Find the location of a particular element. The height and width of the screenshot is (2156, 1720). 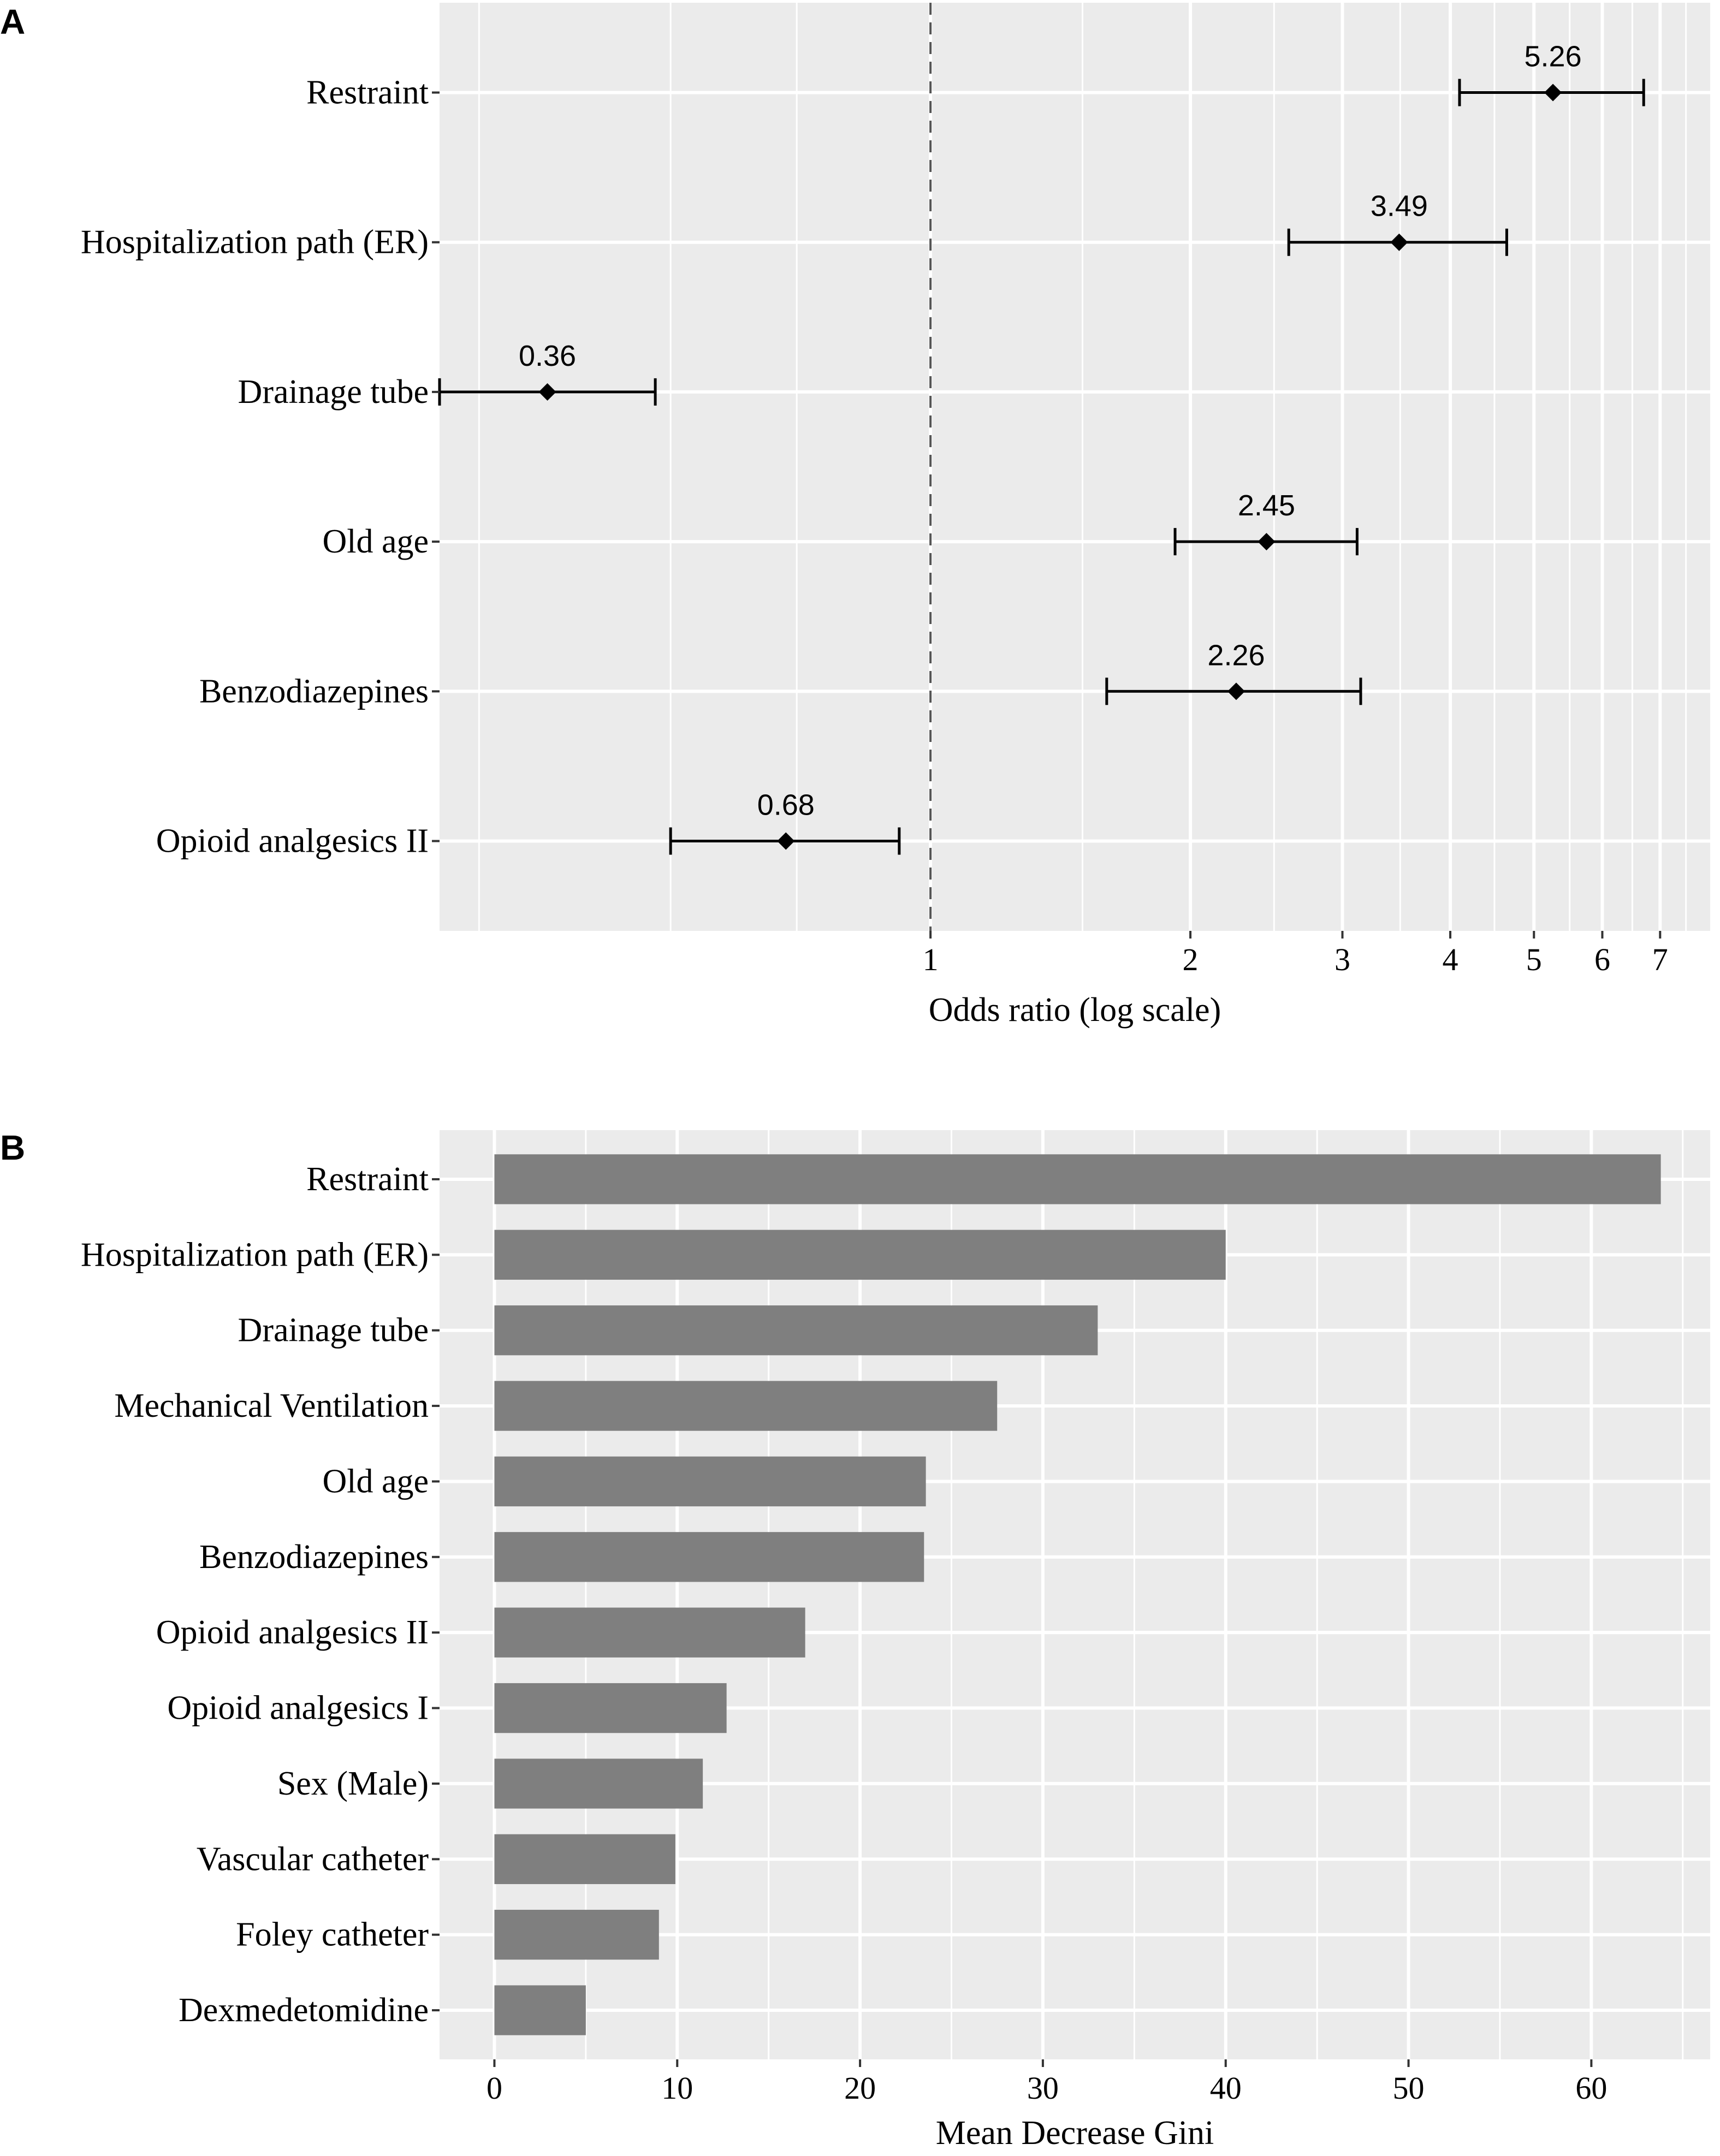

category-label: Foley catheter is located at coordinates (332, 1934).